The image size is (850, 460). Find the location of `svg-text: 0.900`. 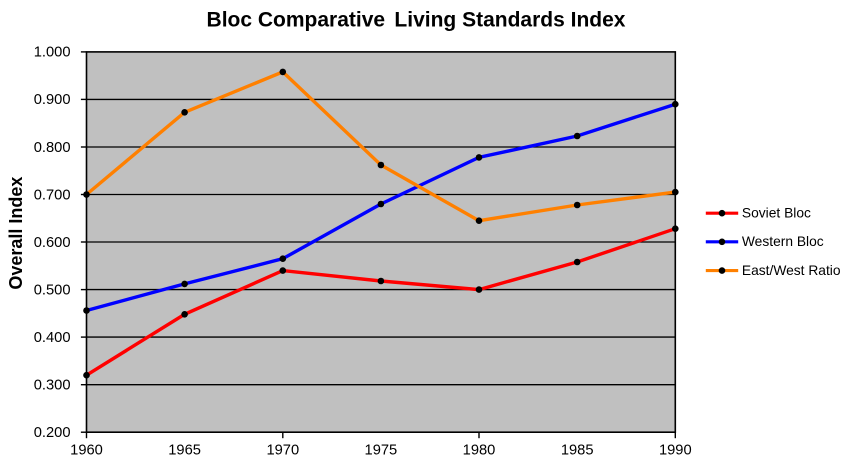

svg-text: 0.900 is located at coordinates (52, 100).